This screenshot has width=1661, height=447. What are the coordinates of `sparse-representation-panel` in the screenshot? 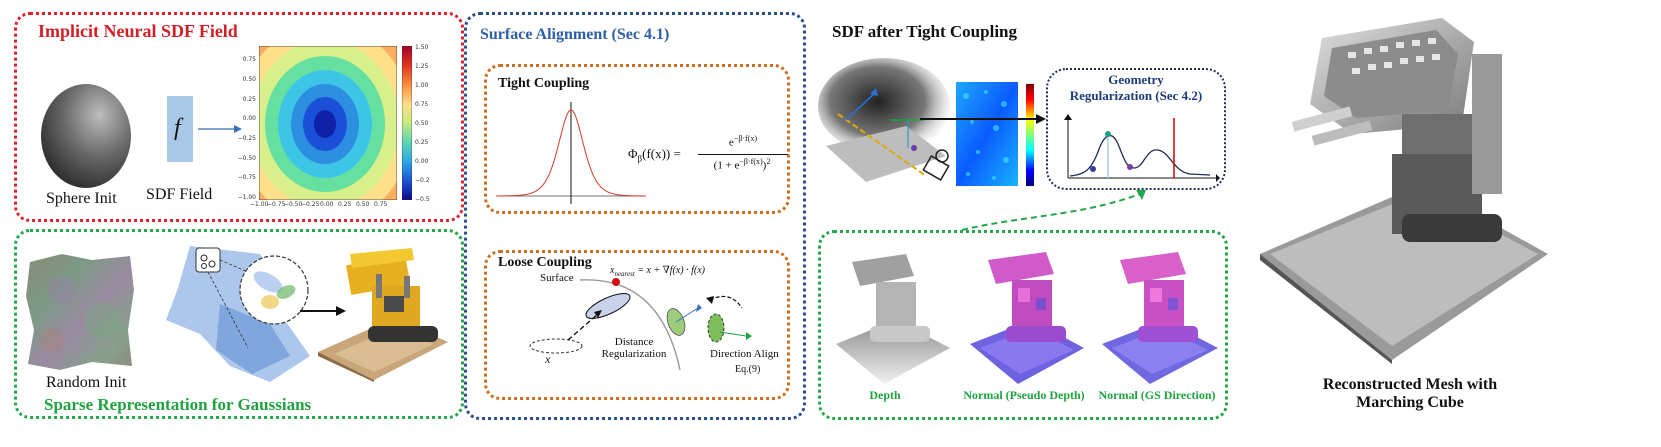 It's located at (239, 324).